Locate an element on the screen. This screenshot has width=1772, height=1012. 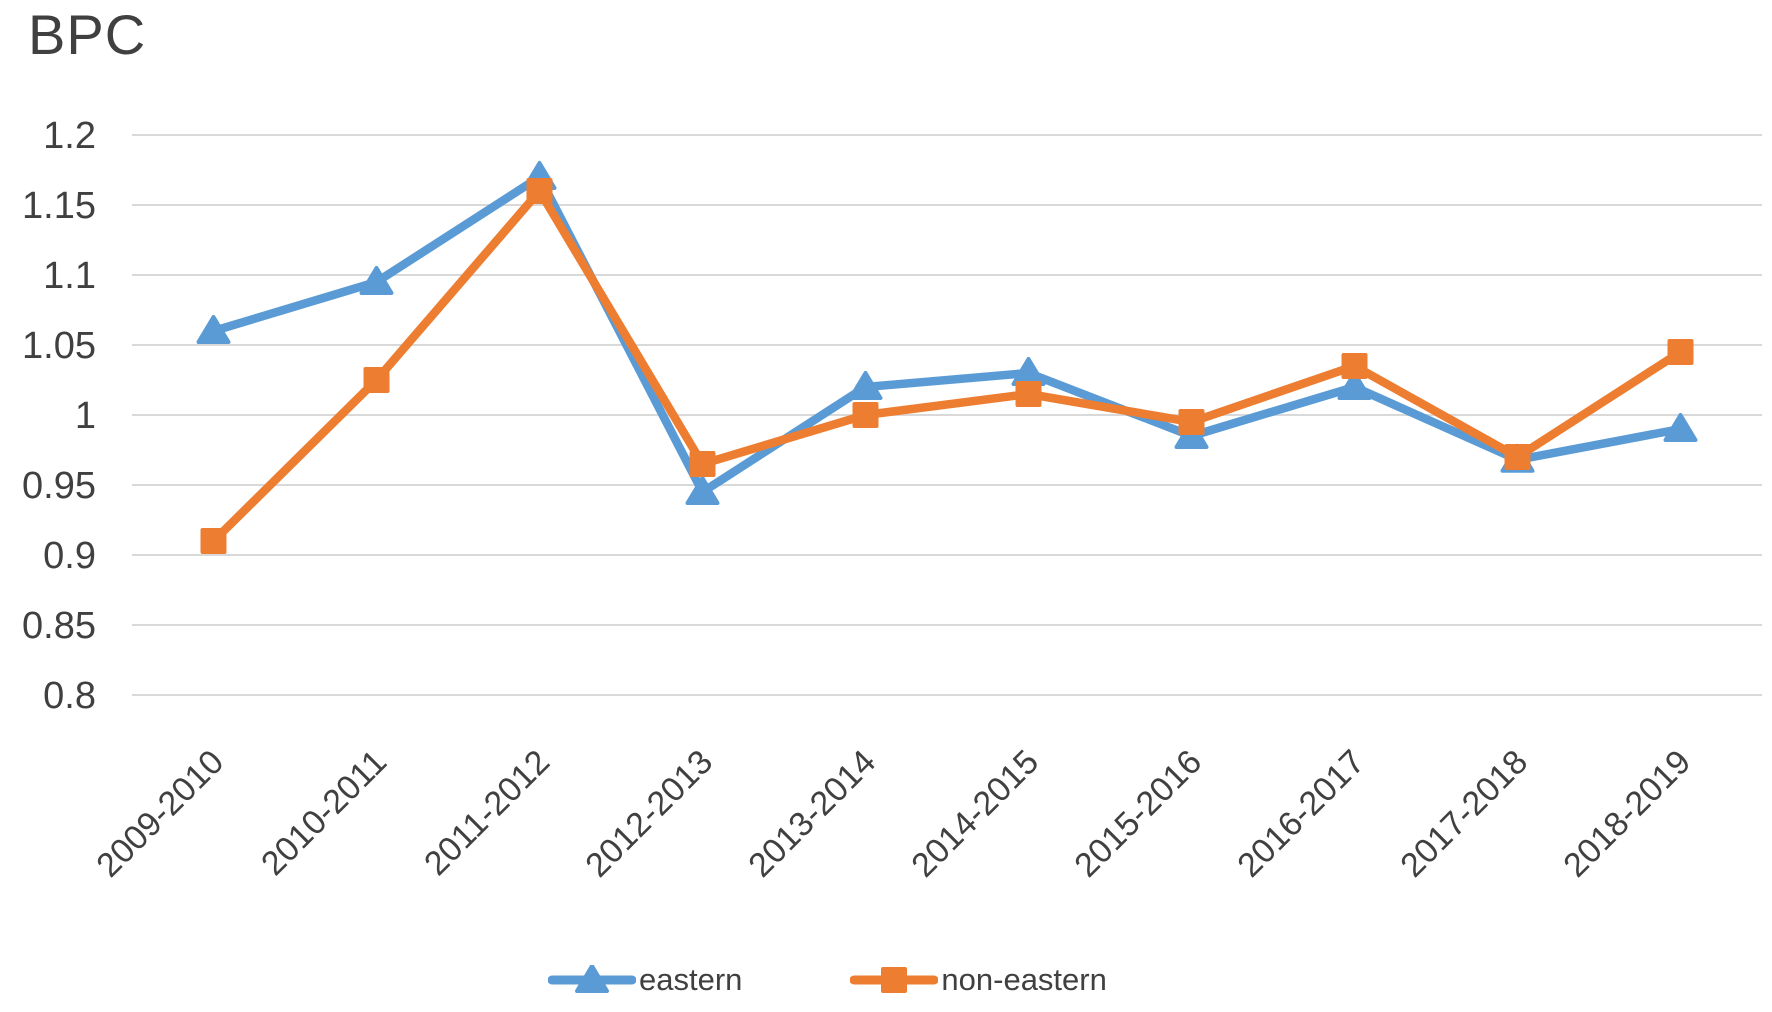
x-tick-label: 2013-2014 is located at coordinates (812, 814).